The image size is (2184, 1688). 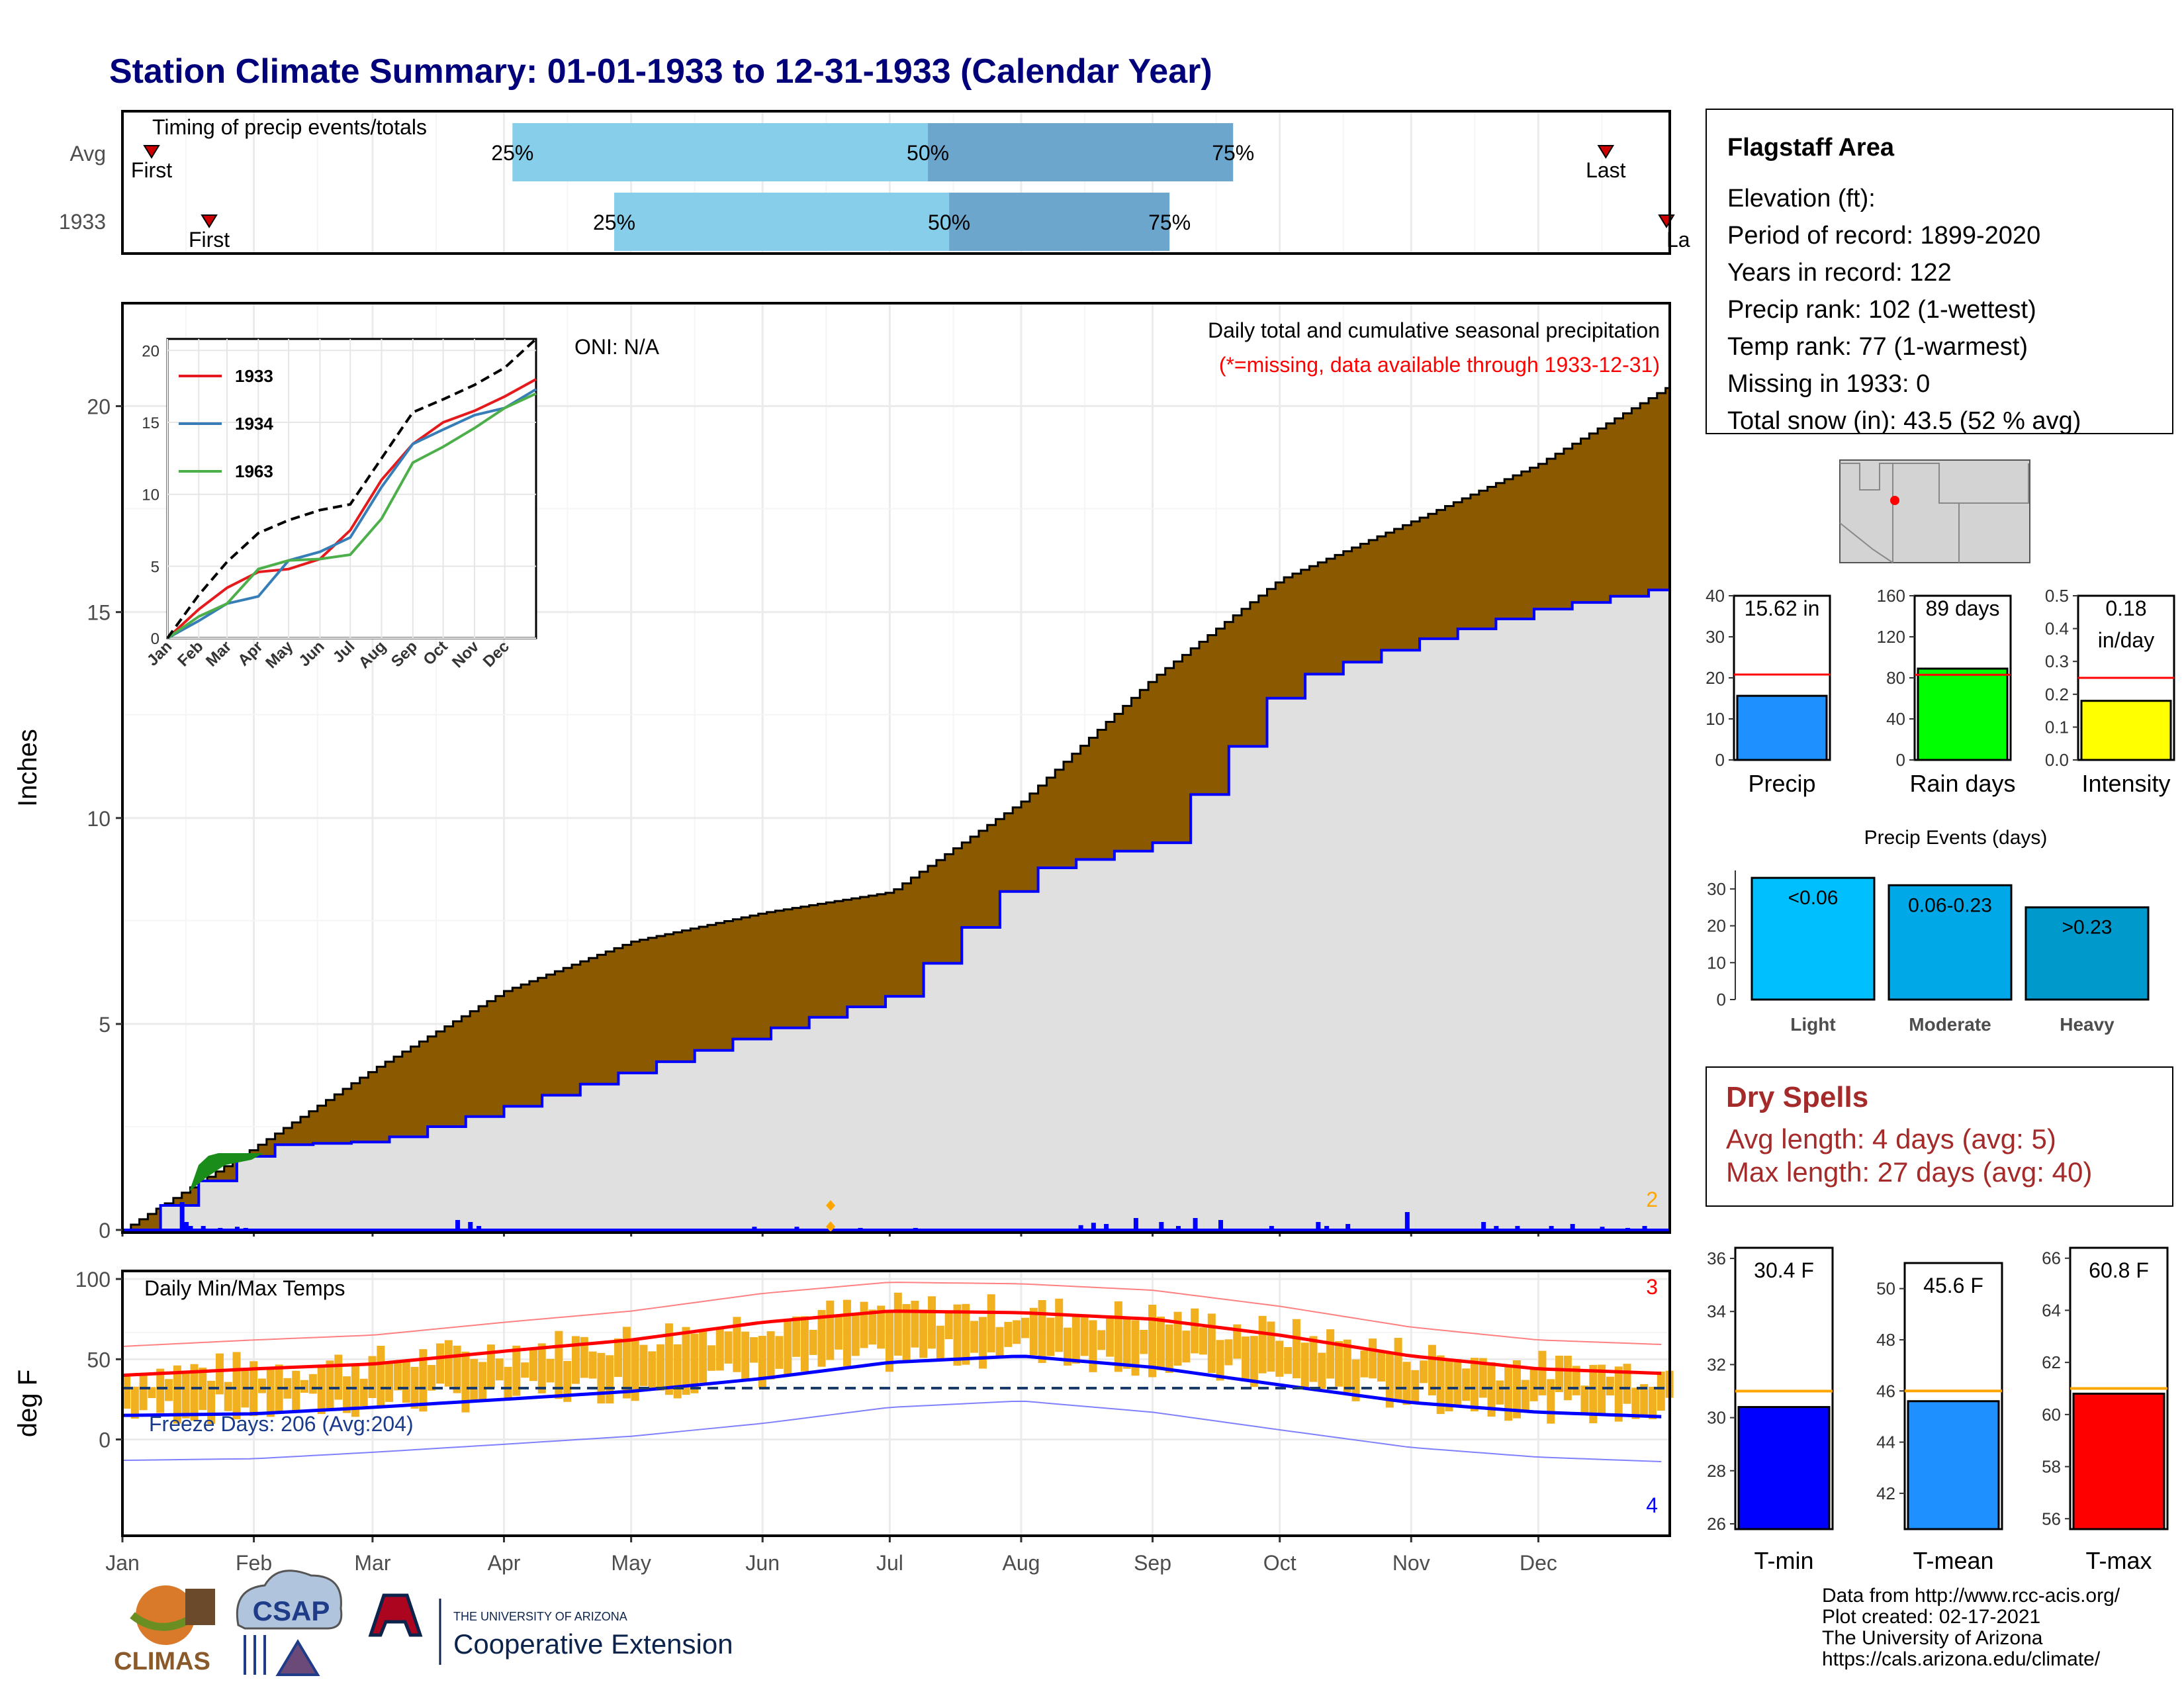 What do you see at coordinates (1781, 783) in the screenshot?
I see `mini-precip-label: Precip` at bounding box center [1781, 783].